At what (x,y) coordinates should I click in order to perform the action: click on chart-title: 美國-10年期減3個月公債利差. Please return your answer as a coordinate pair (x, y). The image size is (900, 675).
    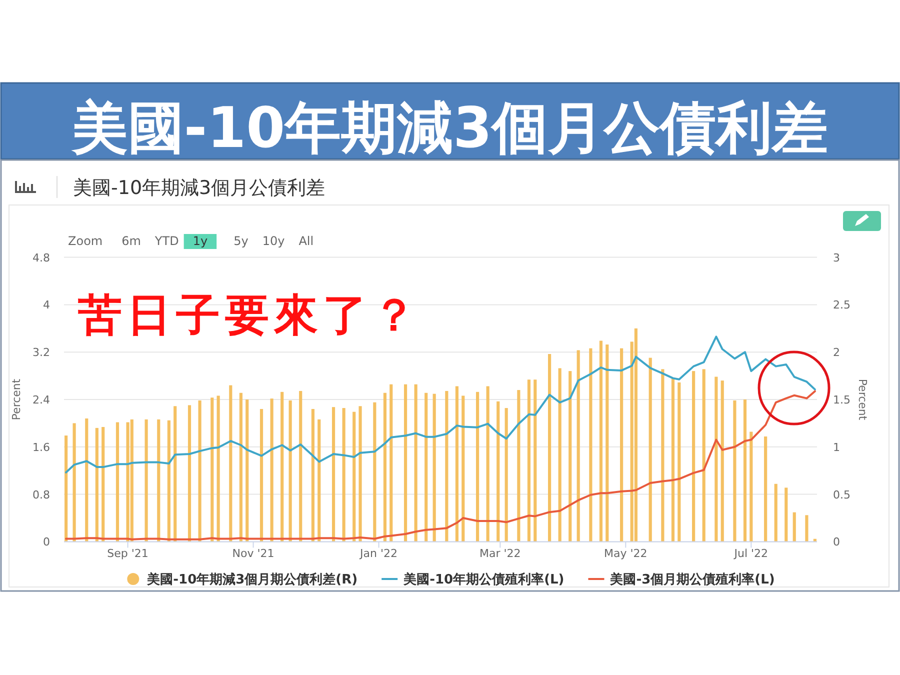
    Looking at the image, I should click on (449, 128).